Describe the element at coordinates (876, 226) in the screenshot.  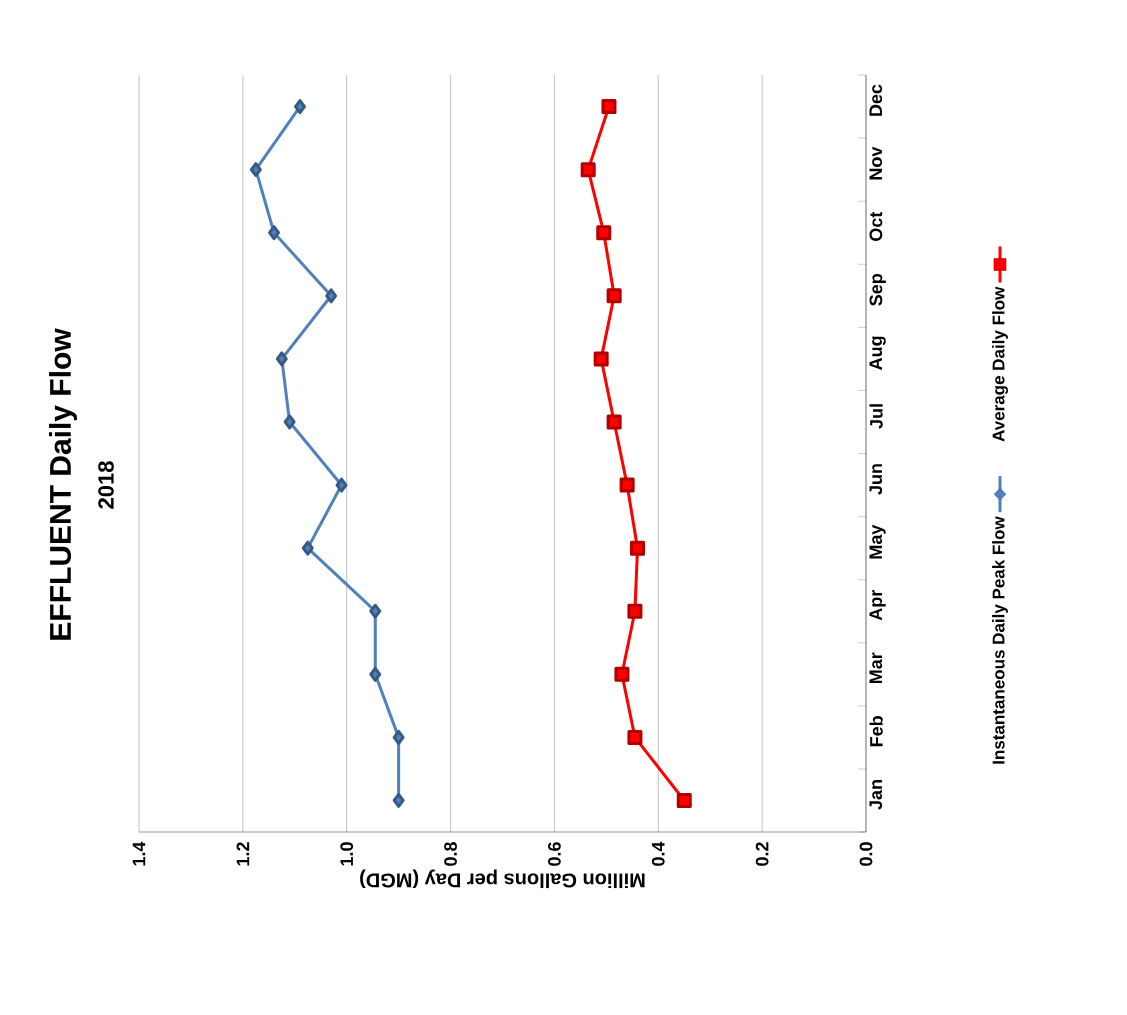
I see `y-tick-label: Oct` at that location.